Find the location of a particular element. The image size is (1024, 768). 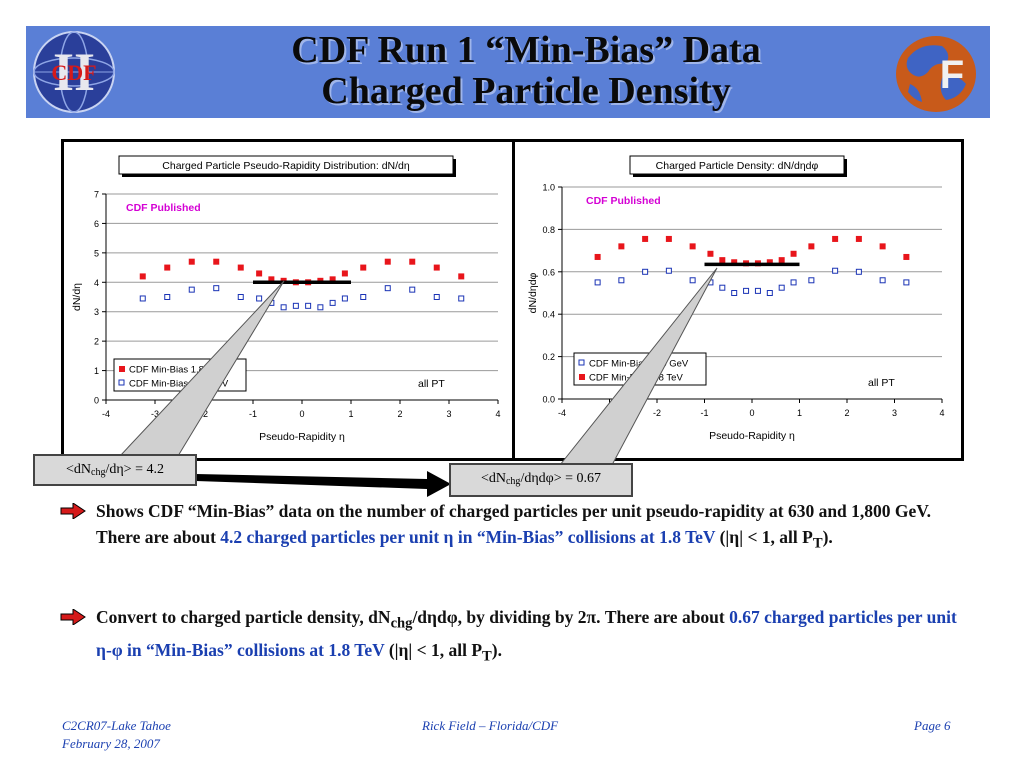

title-line-1: CDF Run 1 “Min-Bias” Data is located at coordinates (526, 50).